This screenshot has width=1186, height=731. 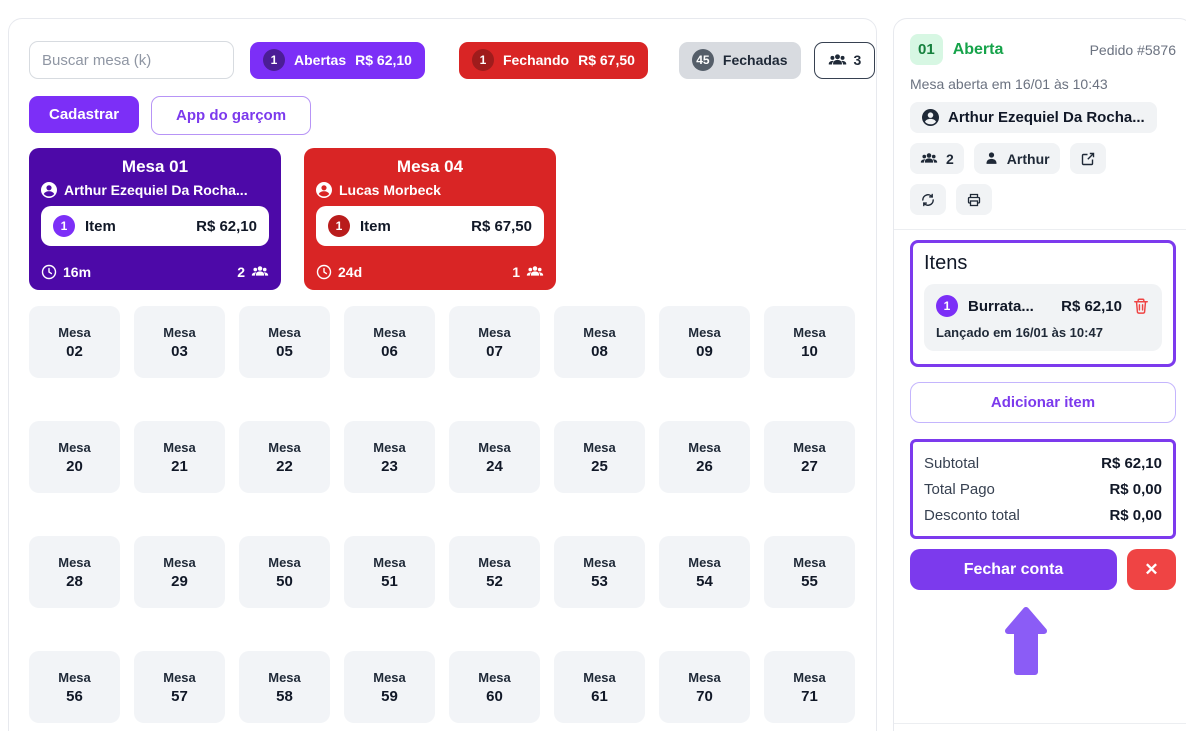 I want to click on refresh-icon, so click(x=928, y=200).